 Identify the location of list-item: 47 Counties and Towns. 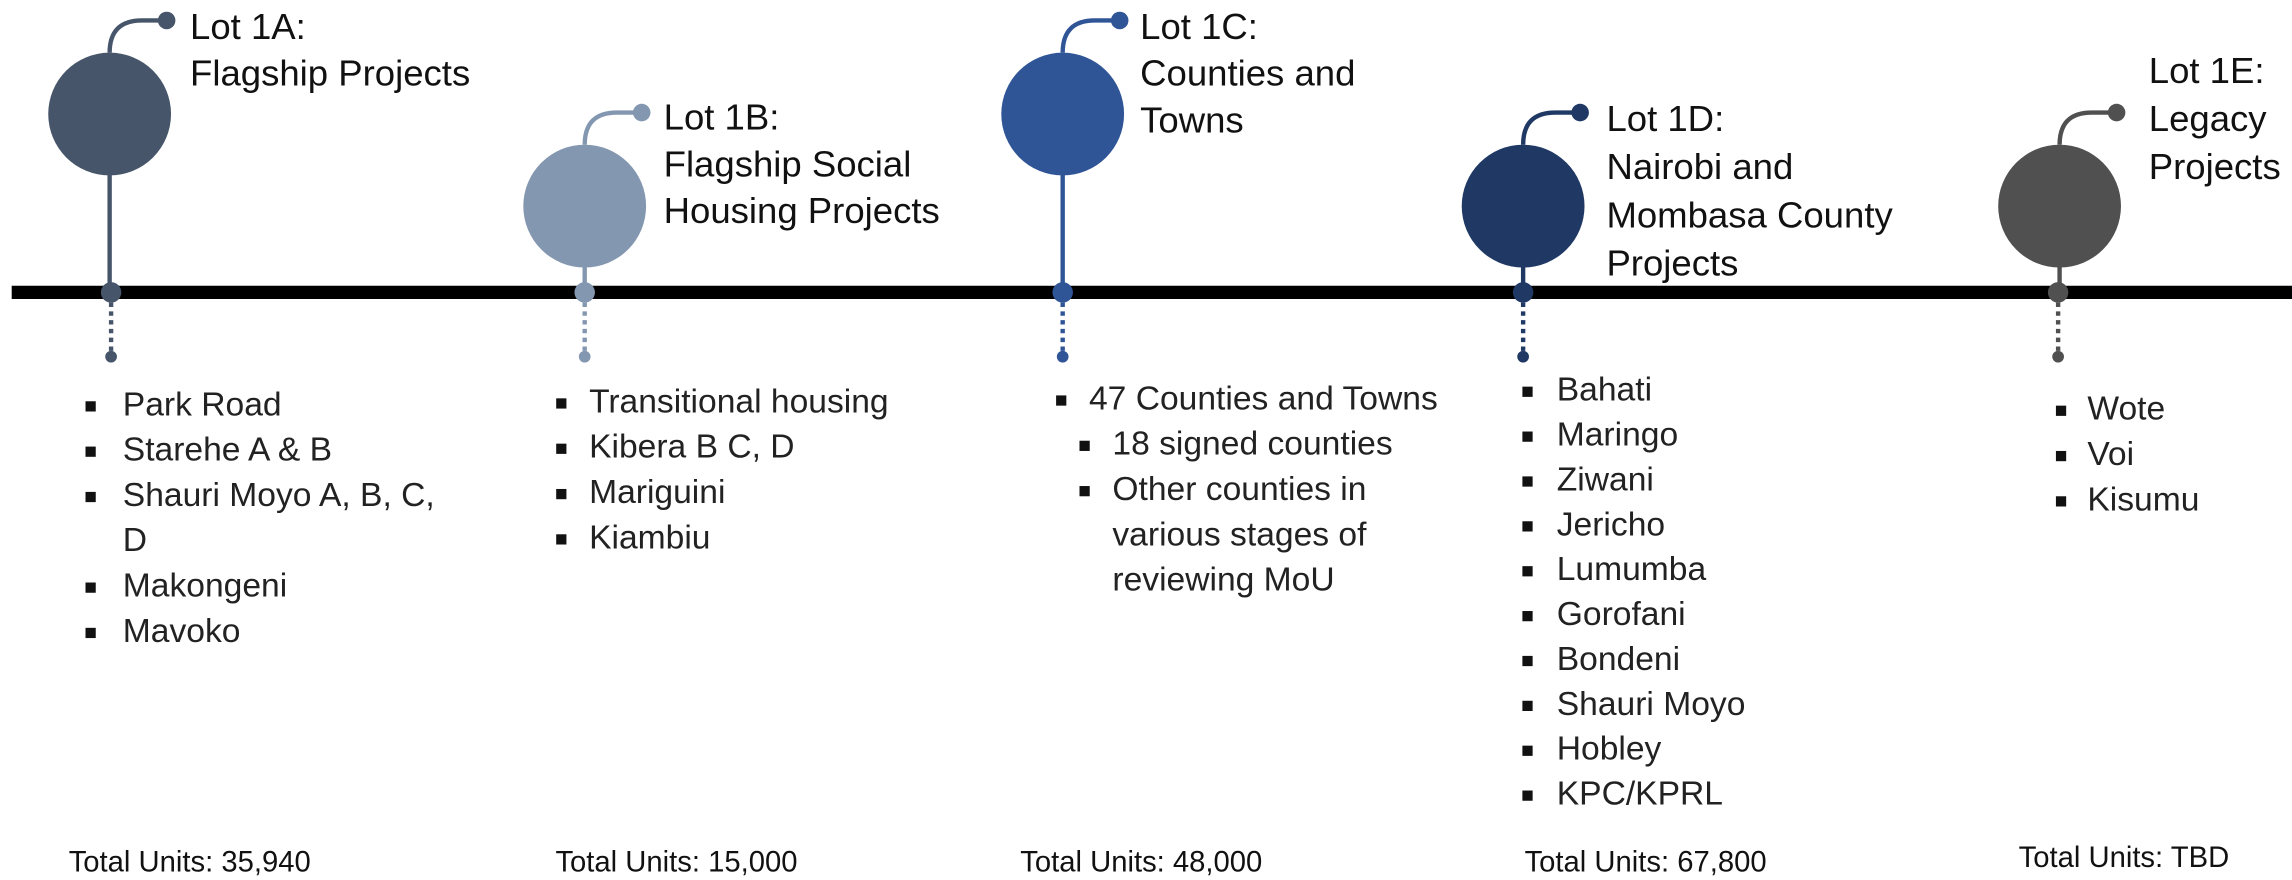
(1263, 398).